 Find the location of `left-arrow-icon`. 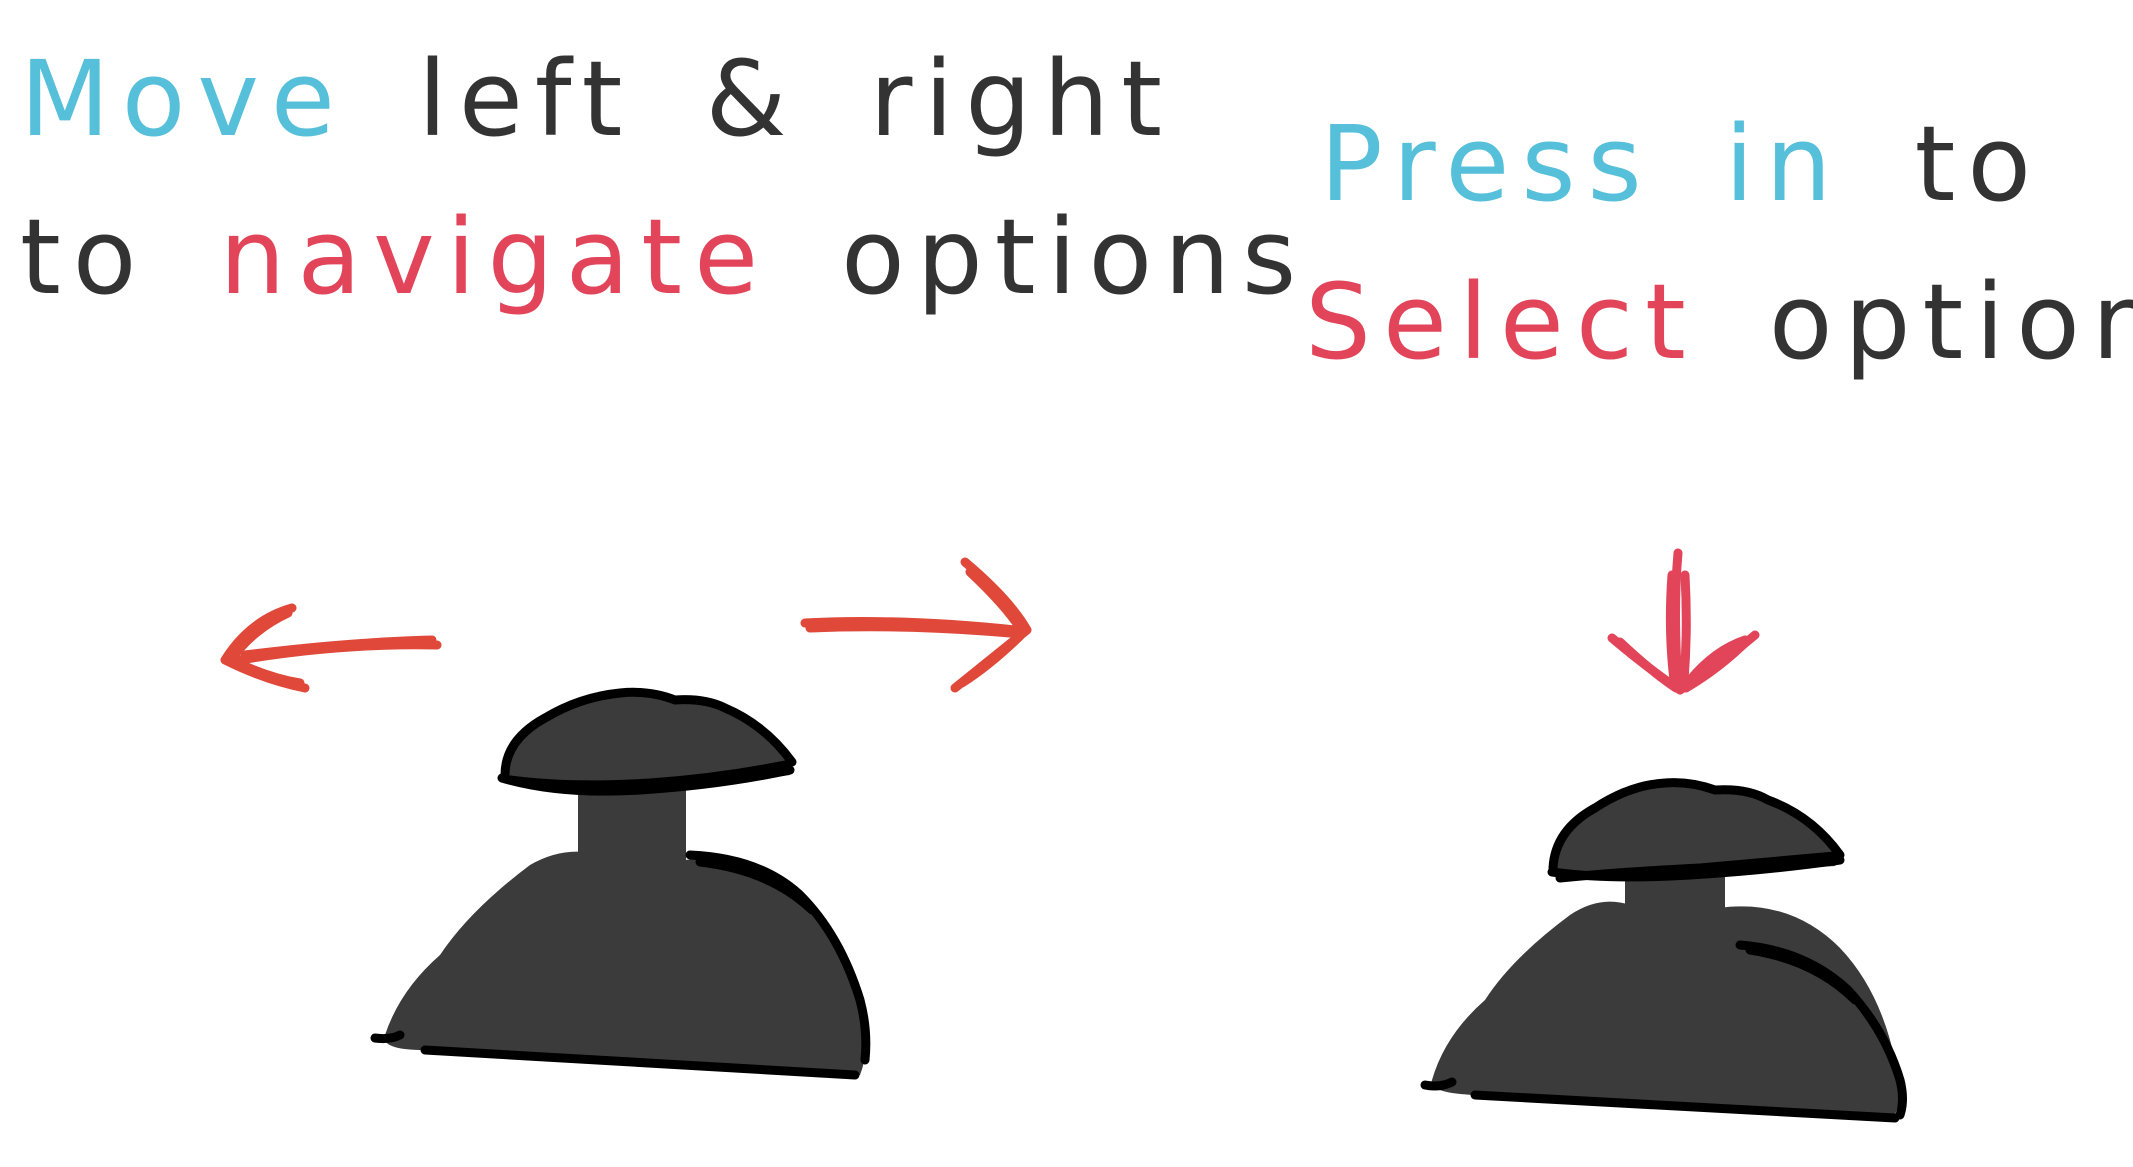

left-arrow-icon is located at coordinates (331, 648).